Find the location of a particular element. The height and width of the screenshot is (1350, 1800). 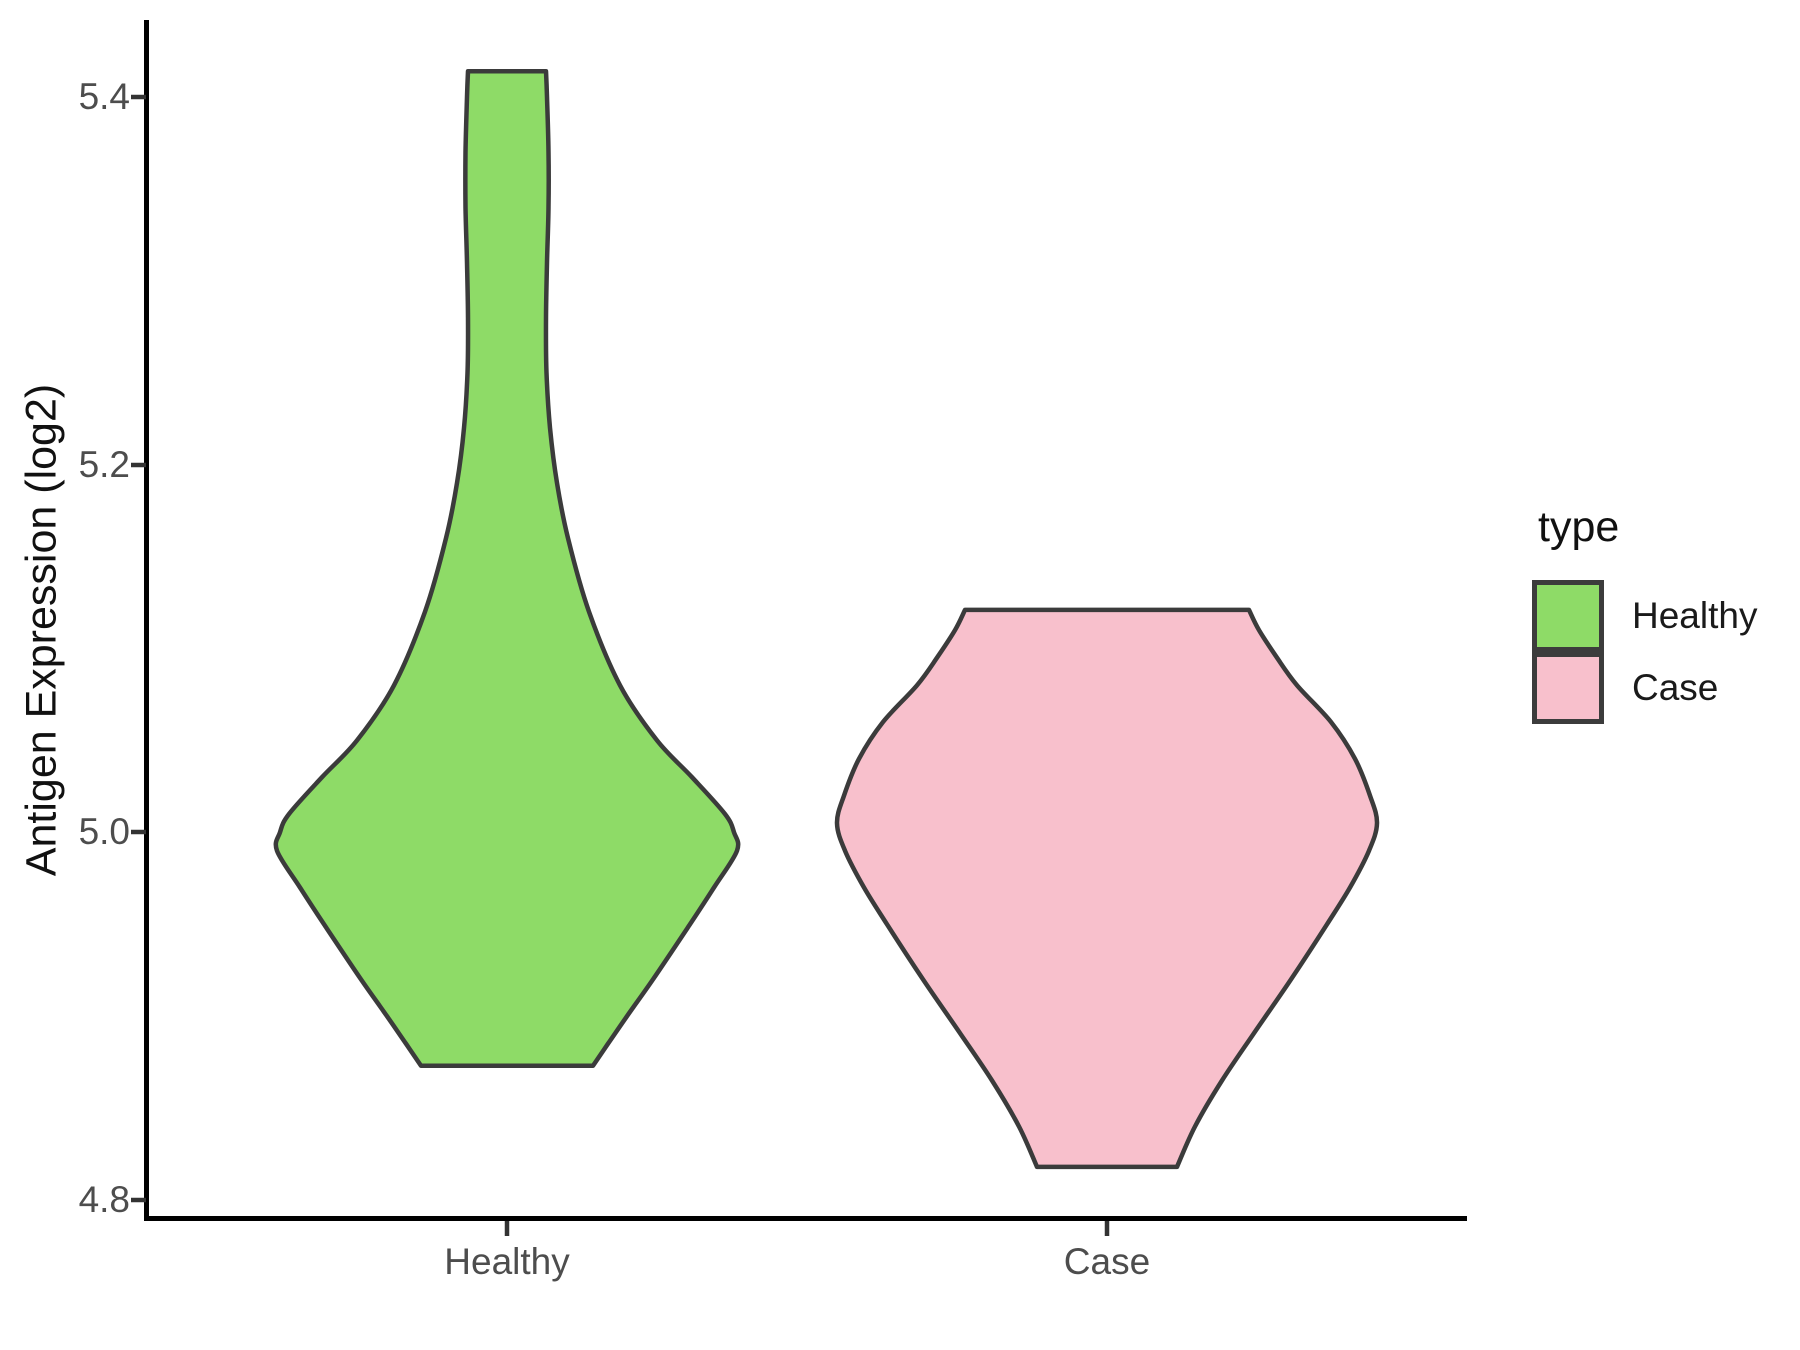

legend-swatch-healthy is located at coordinates (1568, 616).